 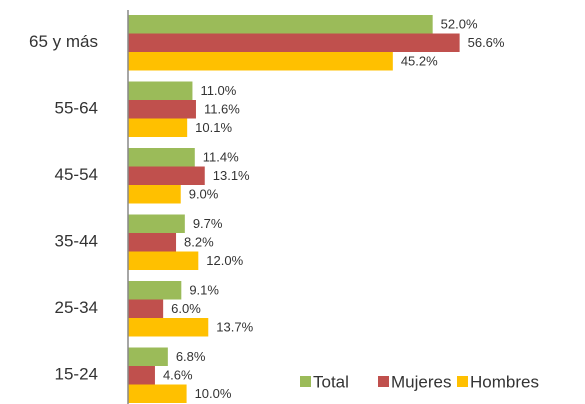 What do you see at coordinates (204, 194) in the screenshot?
I see `value-label: 9.0%` at bounding box center [204, 194].